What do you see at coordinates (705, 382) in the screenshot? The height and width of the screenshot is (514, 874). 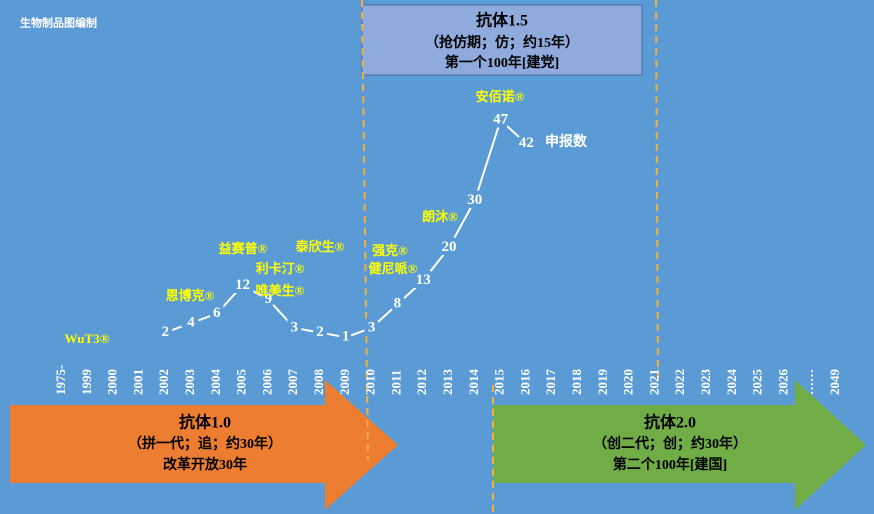 I see `x-tick-label: 2023` at bounding box center [705, 382].